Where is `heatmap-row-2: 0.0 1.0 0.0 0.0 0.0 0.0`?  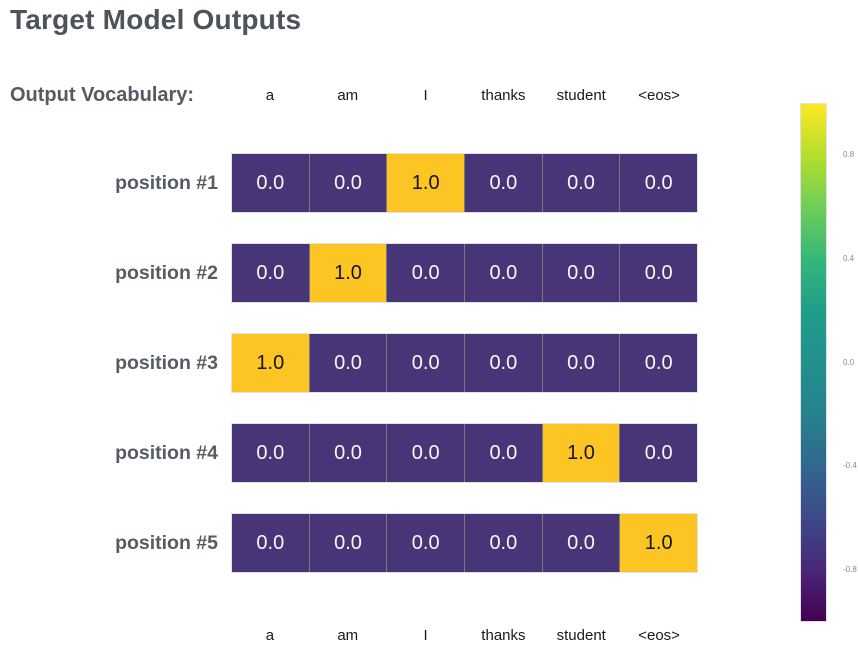
heatmap-row-2: 0.0 1.0 0.0 0.0 0.0 0.0 is located at coordinates (464, 273).